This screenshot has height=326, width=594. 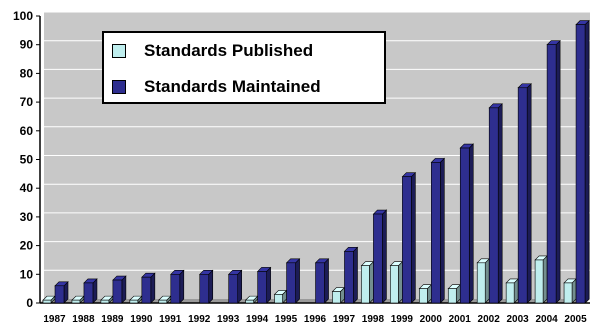 I want to click on y-tick-label: 100, so click(x=23, y=16).